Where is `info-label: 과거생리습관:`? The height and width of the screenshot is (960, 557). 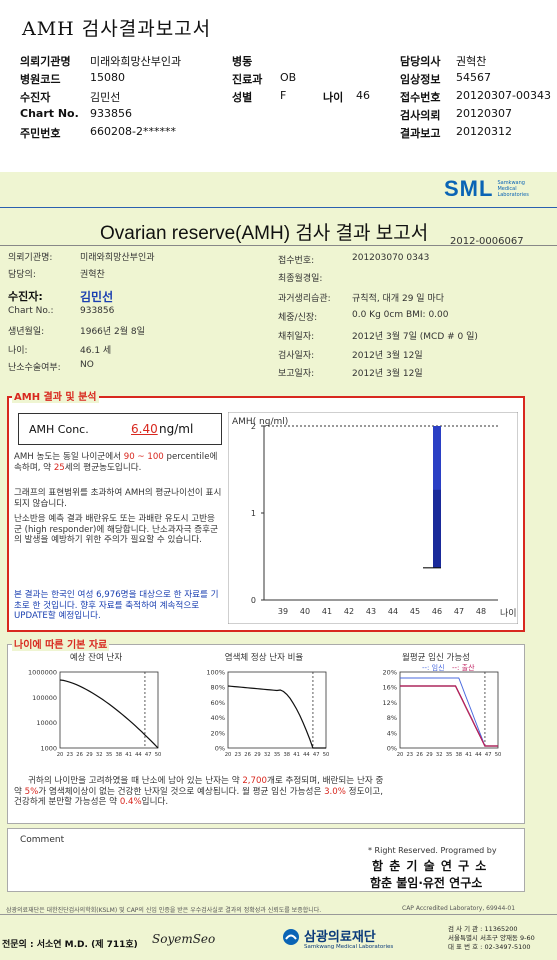
info-label: 과거생리습관: is located at coordinates (304, 299).